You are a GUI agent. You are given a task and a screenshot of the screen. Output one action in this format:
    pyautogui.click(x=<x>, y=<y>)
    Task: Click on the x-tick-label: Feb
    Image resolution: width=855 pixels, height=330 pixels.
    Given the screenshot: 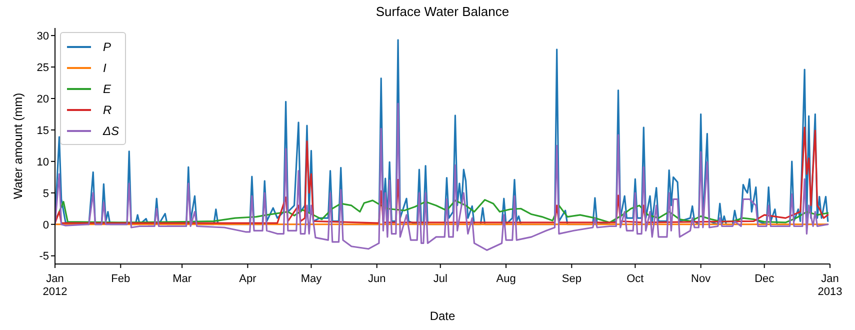 What is the action you would take?
    pyautogui.click(x=120, y=279)
    